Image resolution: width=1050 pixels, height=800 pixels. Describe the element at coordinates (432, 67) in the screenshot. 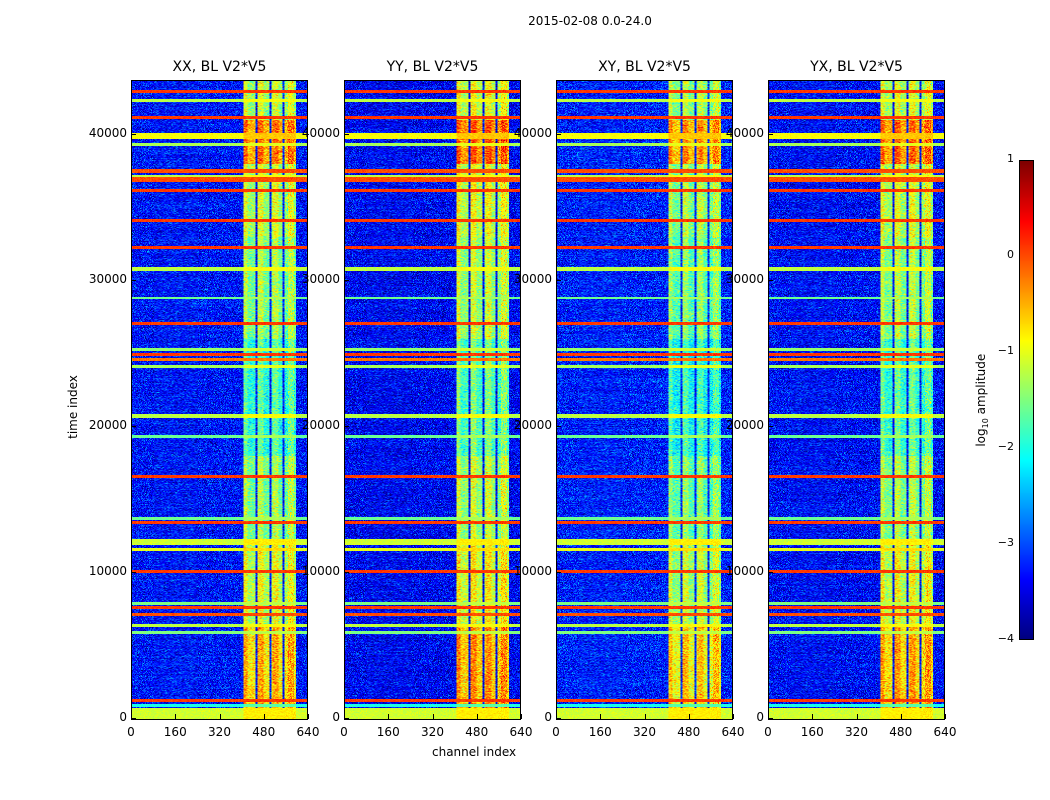

I see `panel-title: YY, BL V2*V5` at that location.